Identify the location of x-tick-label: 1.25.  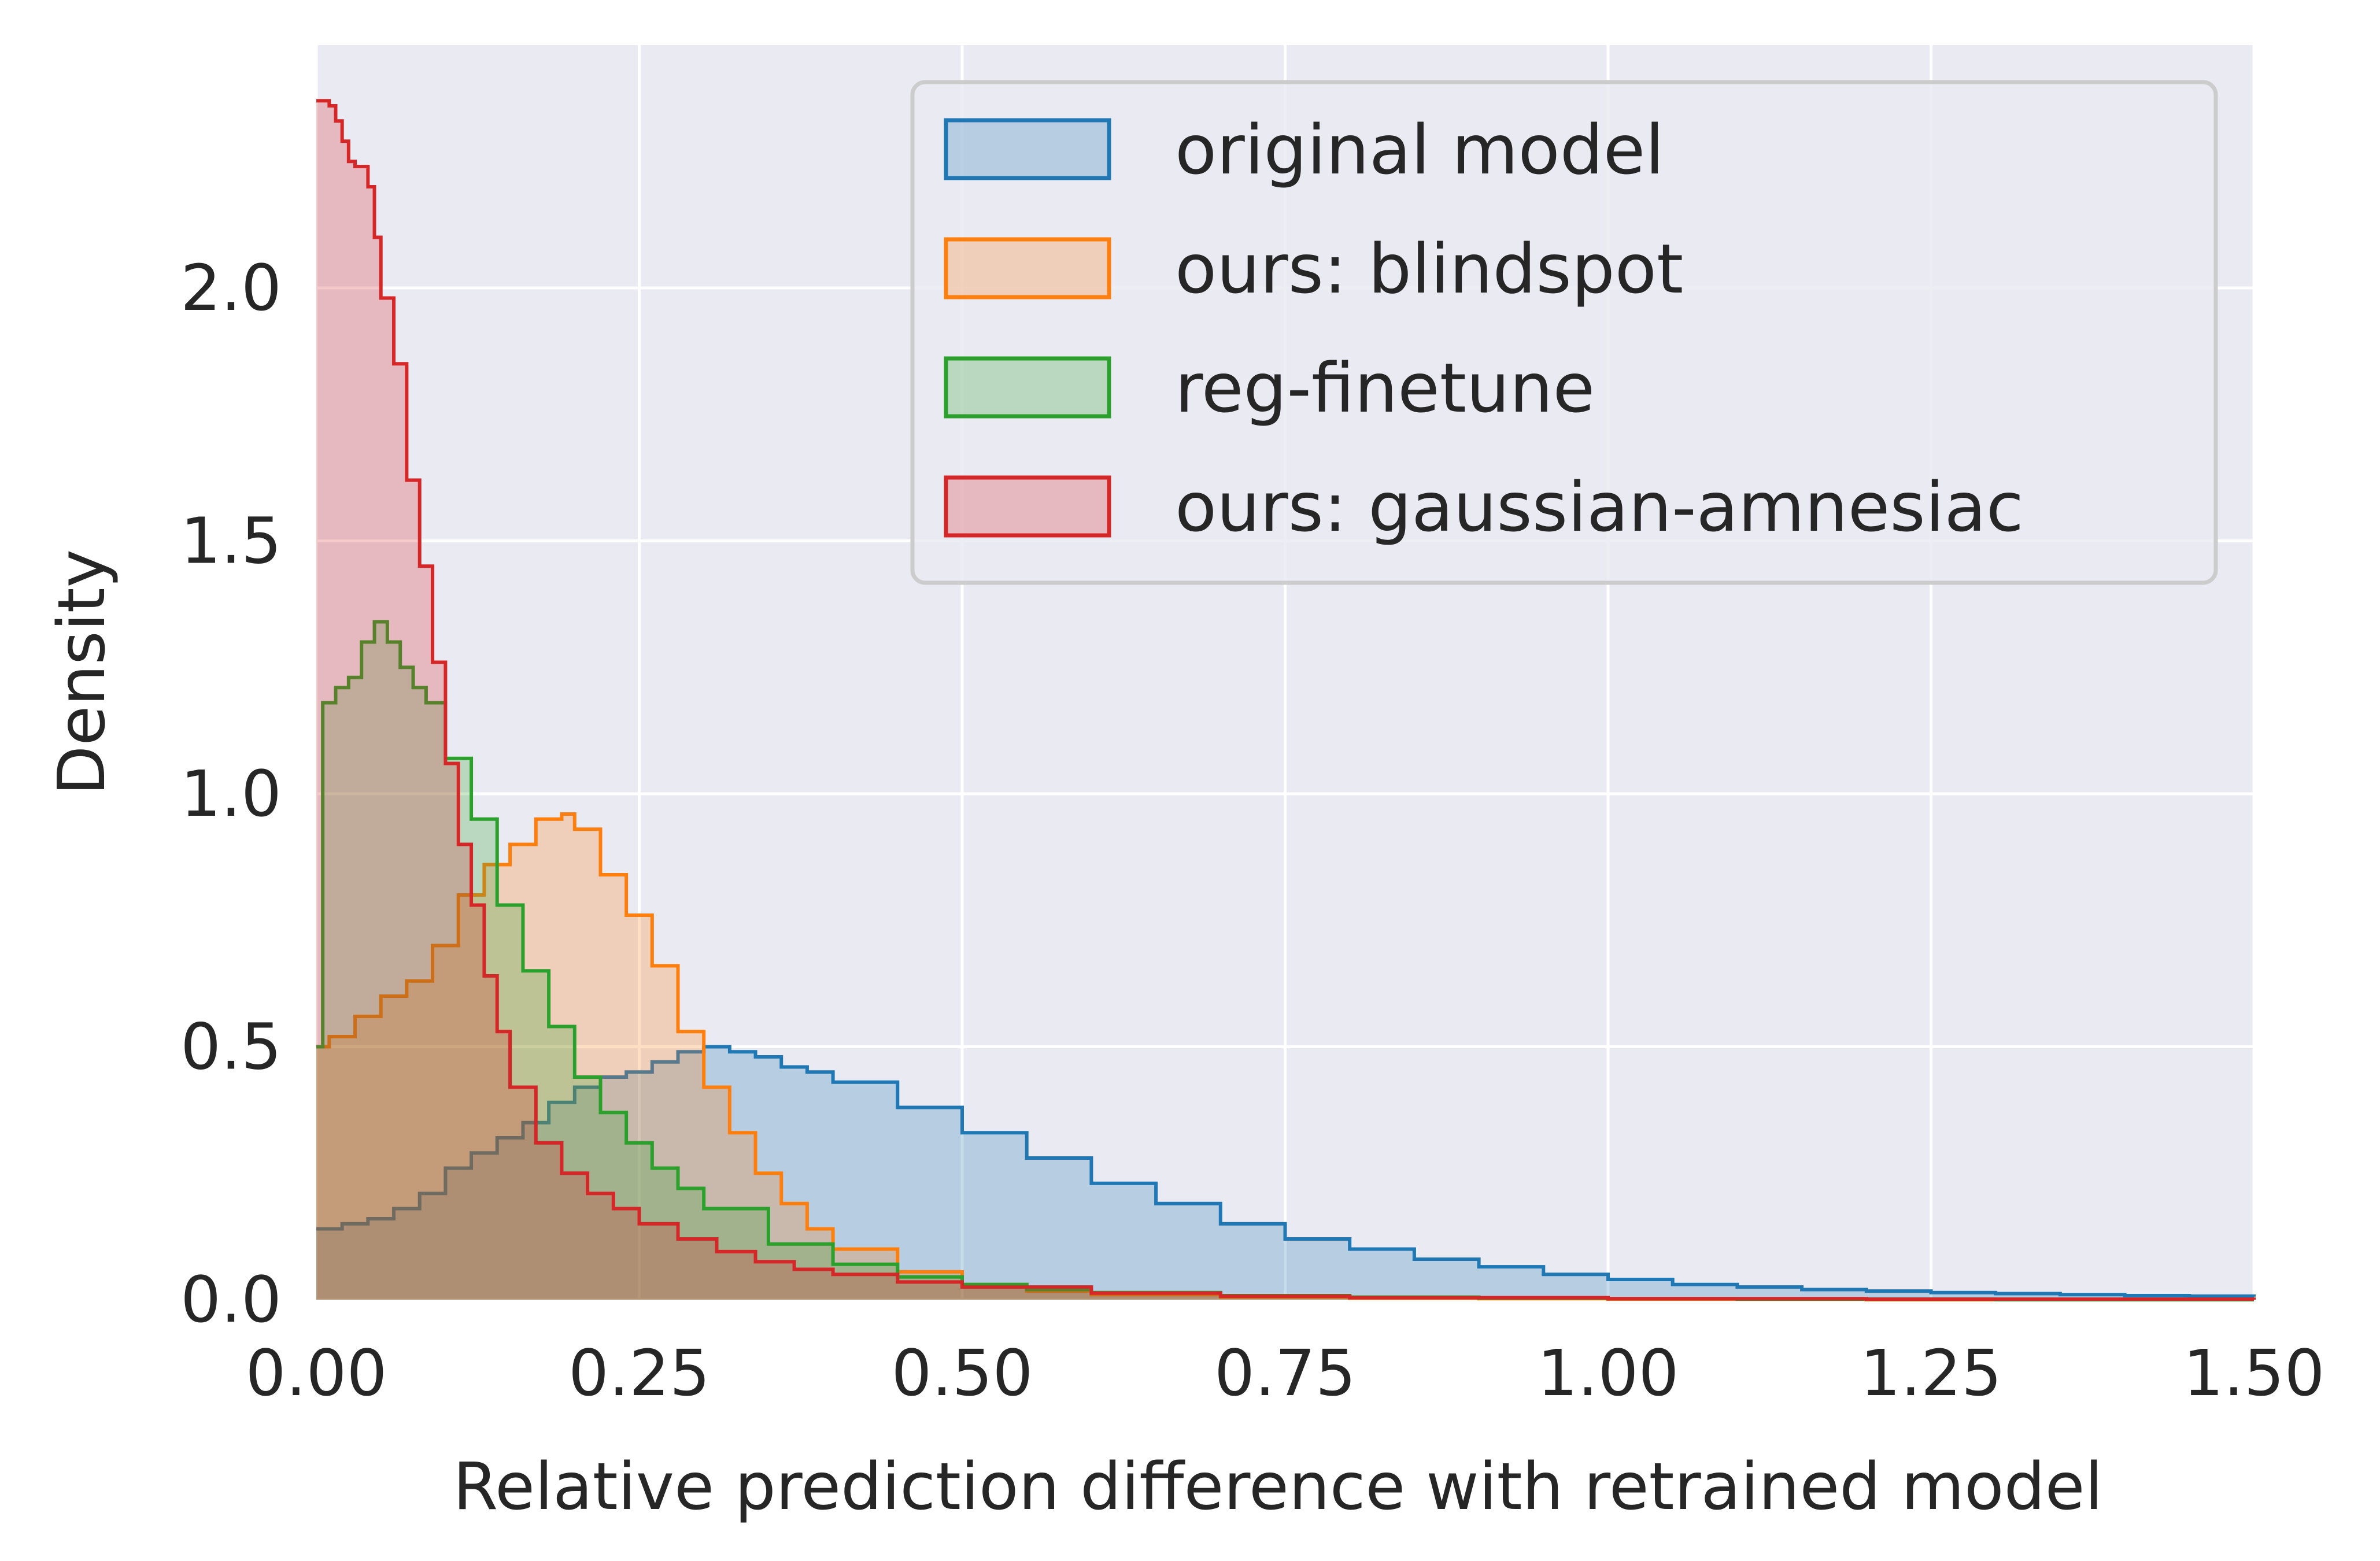
(1931, 1373).